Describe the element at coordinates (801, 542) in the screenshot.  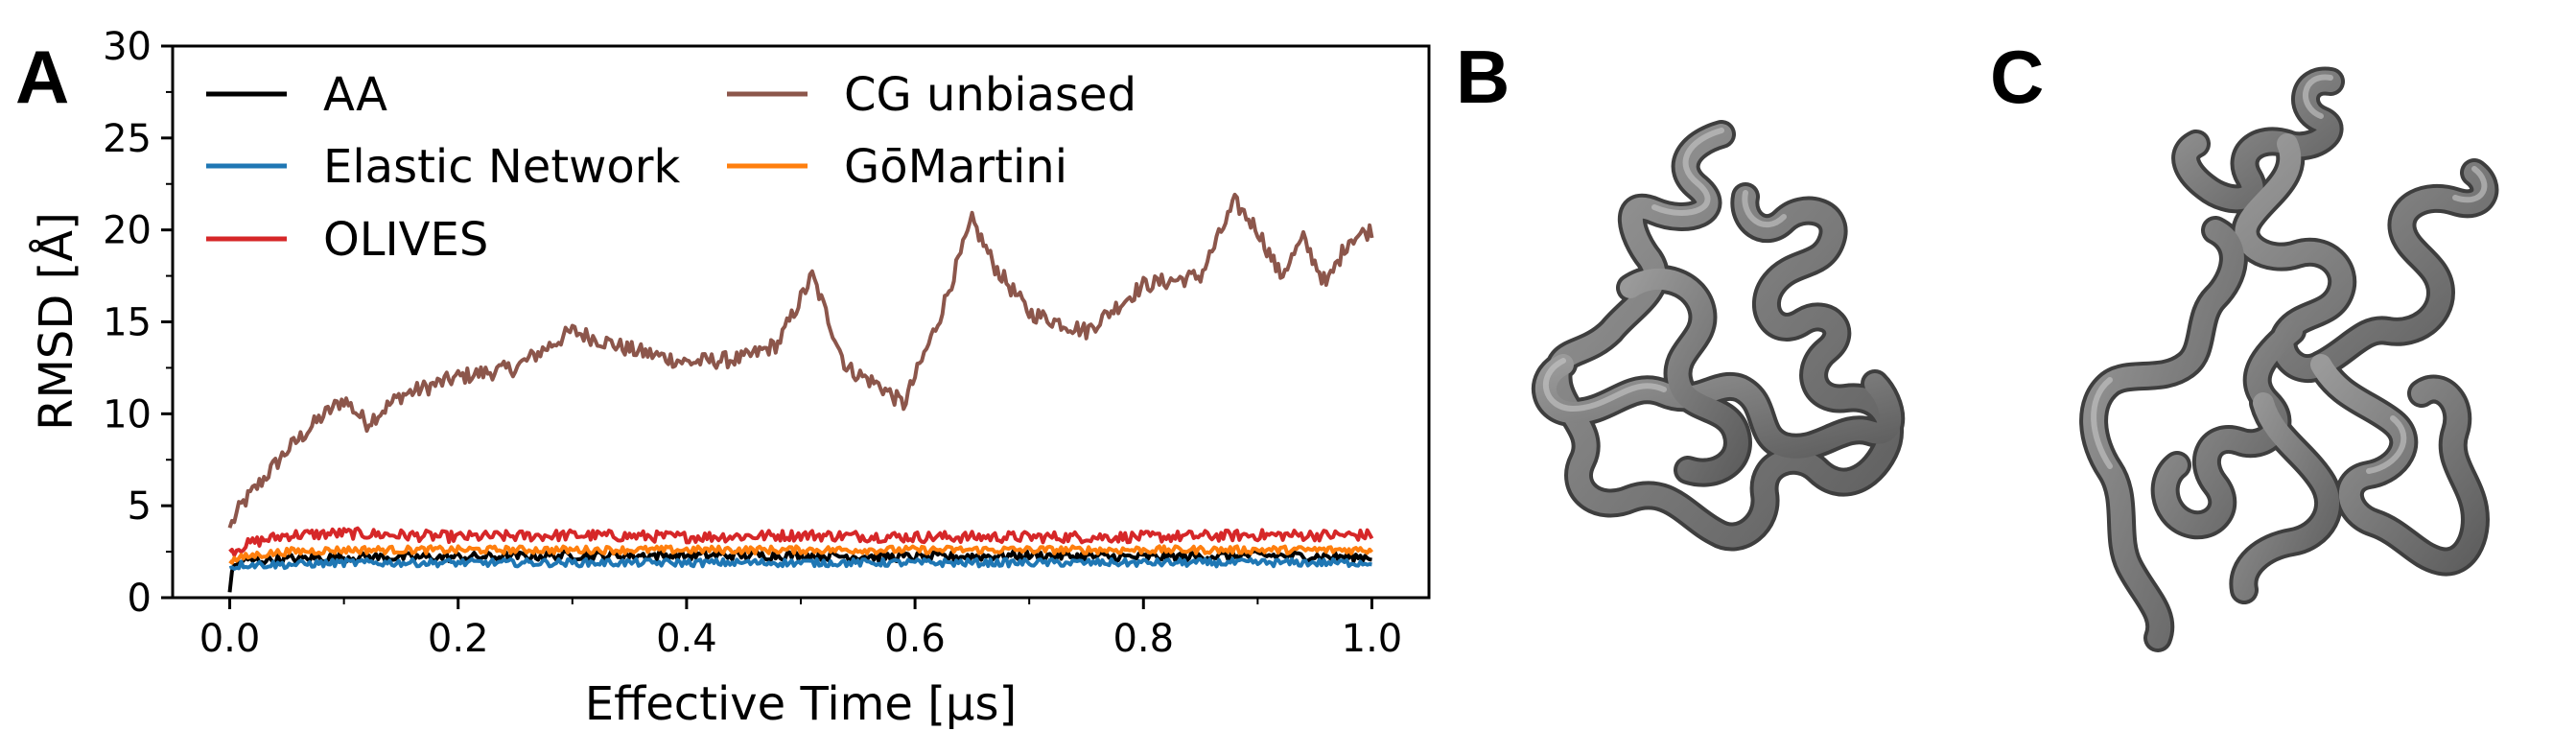
I see `series-line-olives` at that location.